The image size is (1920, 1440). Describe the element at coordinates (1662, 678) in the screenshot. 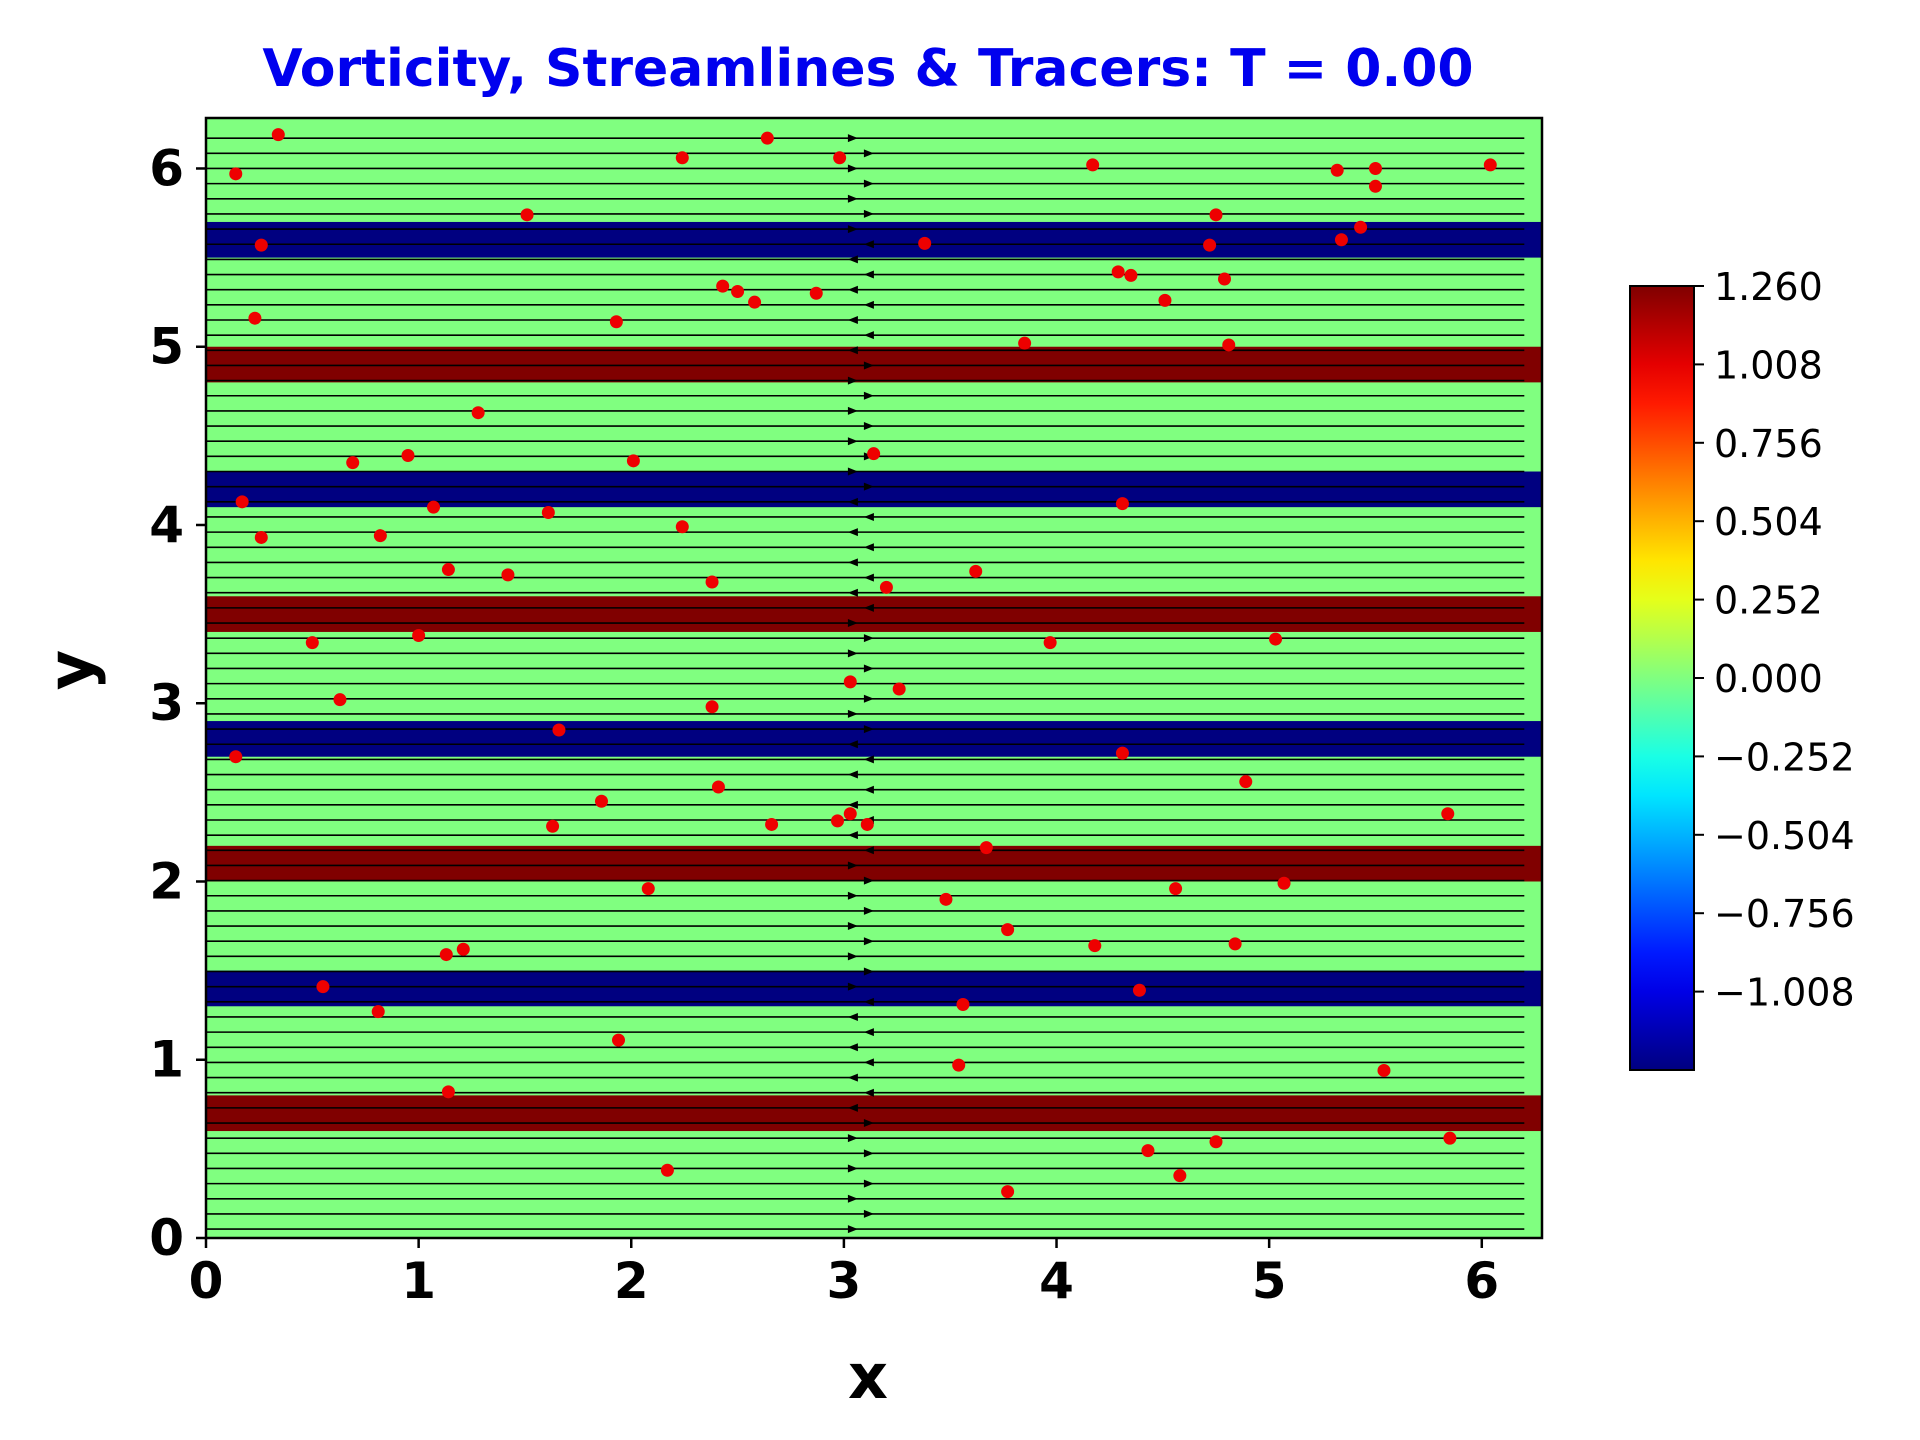

I see `colorbar-gradient` at that location.